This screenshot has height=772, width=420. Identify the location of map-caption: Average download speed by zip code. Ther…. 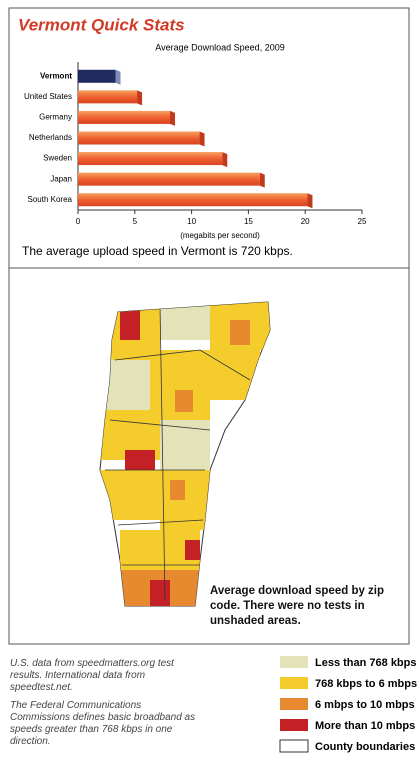
(297, 606).